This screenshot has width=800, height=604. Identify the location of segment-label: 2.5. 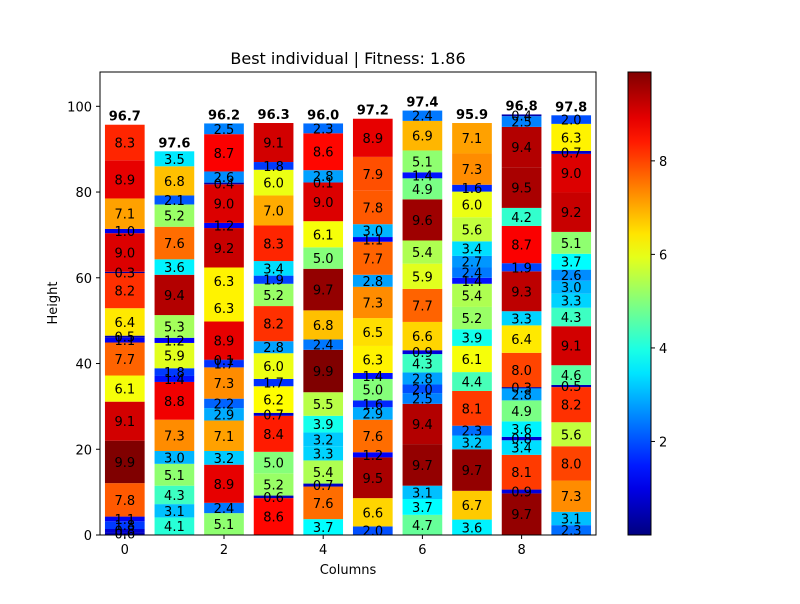
(224, 130).